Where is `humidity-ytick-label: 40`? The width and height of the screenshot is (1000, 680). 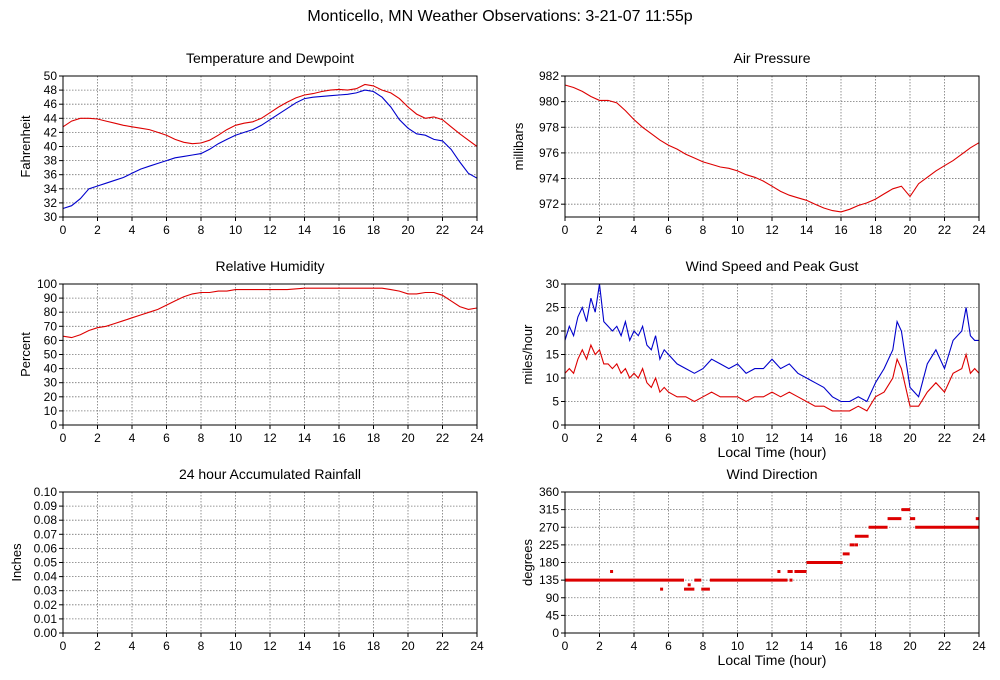
humidity-ytick-label: 40 is located at coordinates (51, 369).